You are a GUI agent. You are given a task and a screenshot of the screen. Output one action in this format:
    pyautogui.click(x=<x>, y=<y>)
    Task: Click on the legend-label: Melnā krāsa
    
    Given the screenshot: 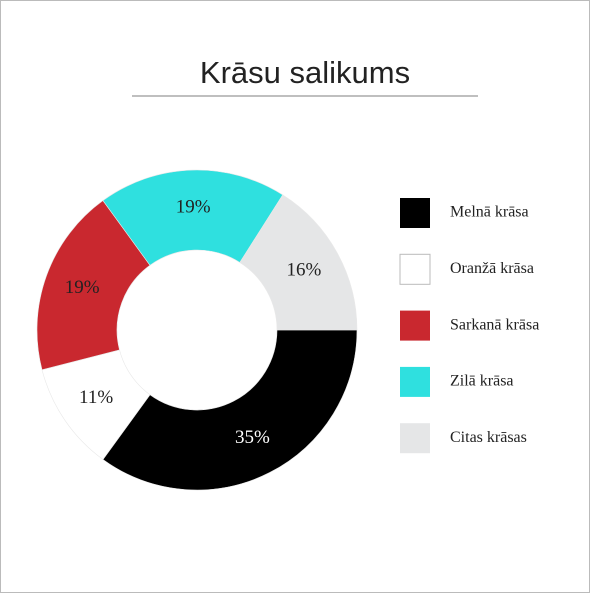 What is the action you would take?
    pyautogui.click(x=489, y=212)
    